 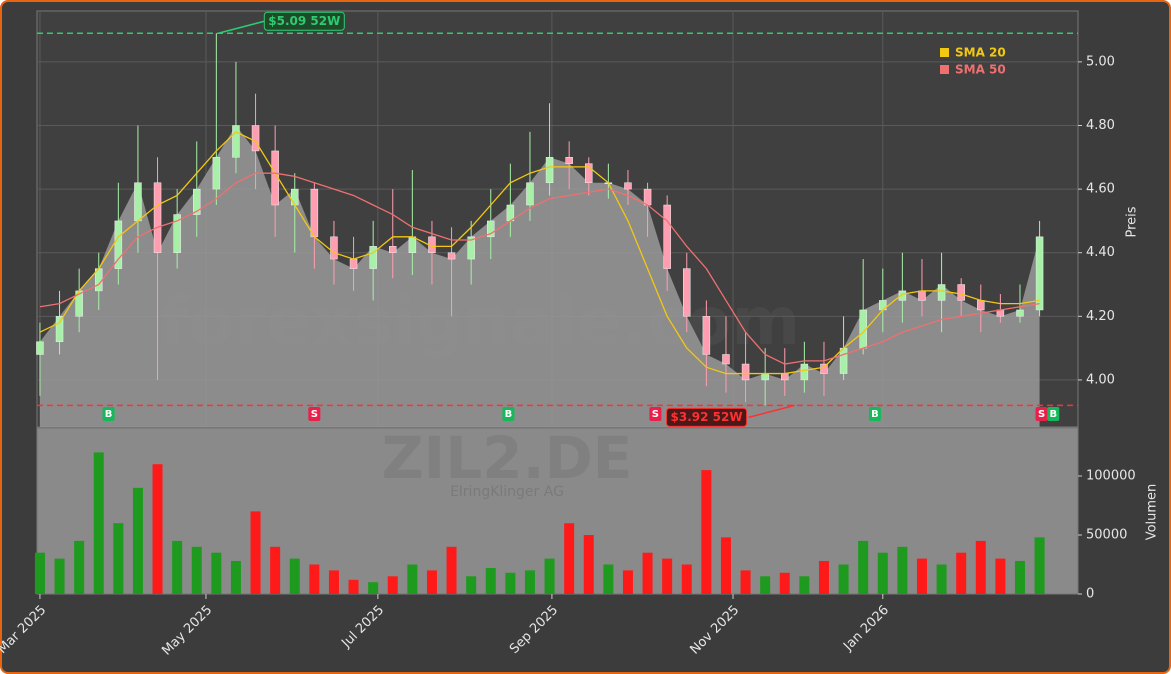 What do you see at coordinates (1106, 535) in the screenshot?
I see `y2-tick-label: 50000` at bounding box center [1106, 535].